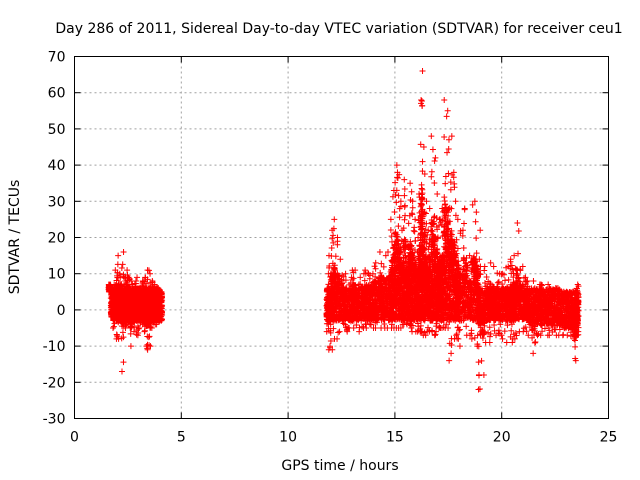  What do you see at coordinates (609, 438) in the screenshot?
I see `x-tick-label: 25` at bounding box center [609, 438].